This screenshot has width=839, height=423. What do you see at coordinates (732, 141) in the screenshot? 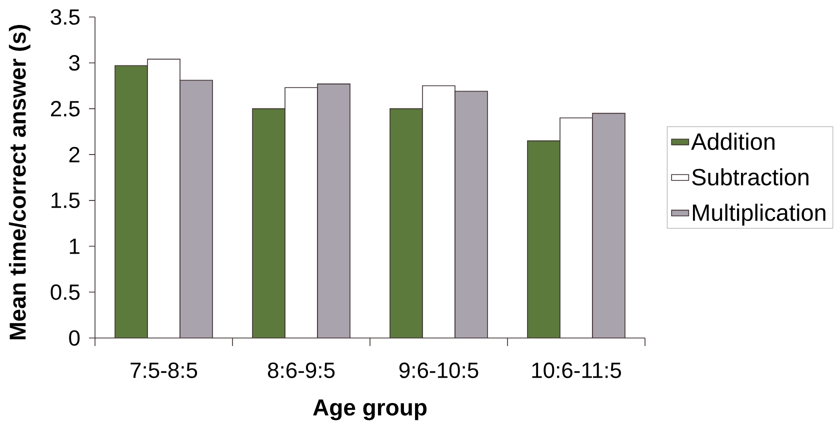
I see `legend-label: Addition` at bounding box center [732, 141].